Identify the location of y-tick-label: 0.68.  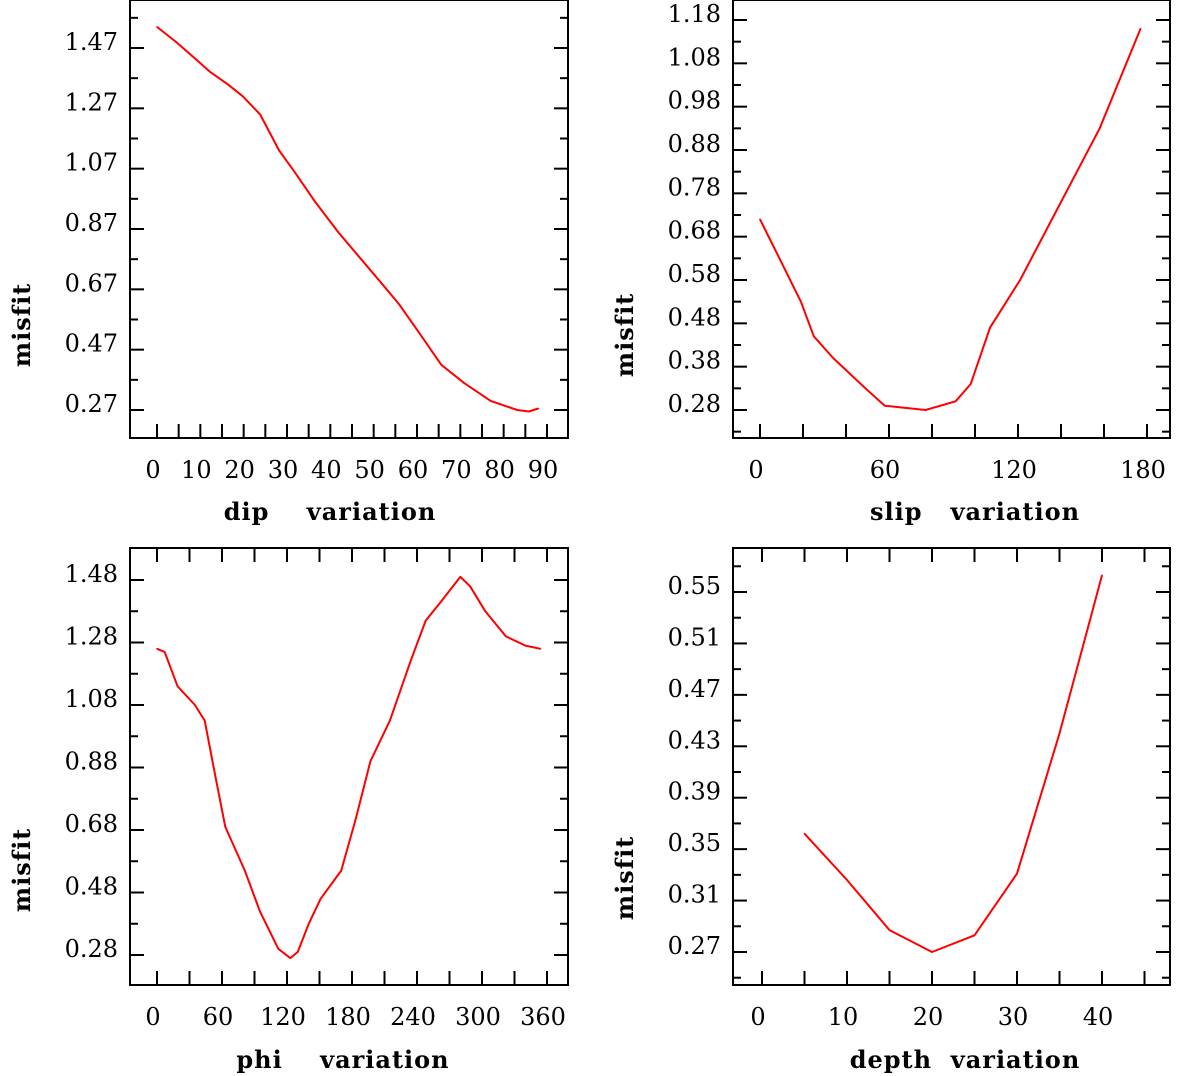
(694, 231).